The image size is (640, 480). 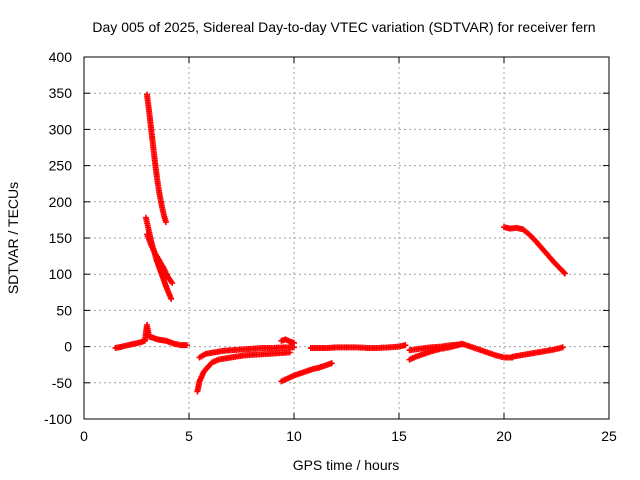 I want to click on x-axis-label: GPS time / hours, so click(x=346, y=465).